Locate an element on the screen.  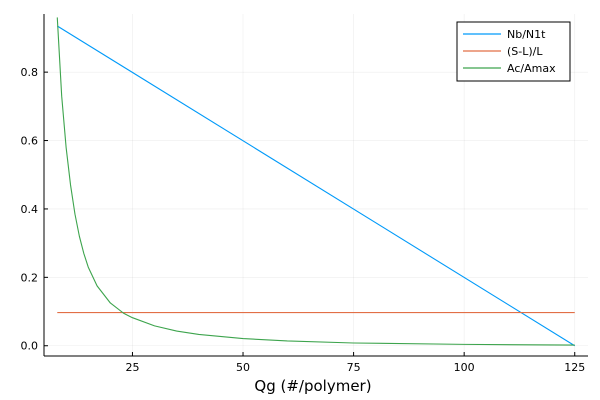
y-tick-label: 0.4 is located at coordinates (30, 209).